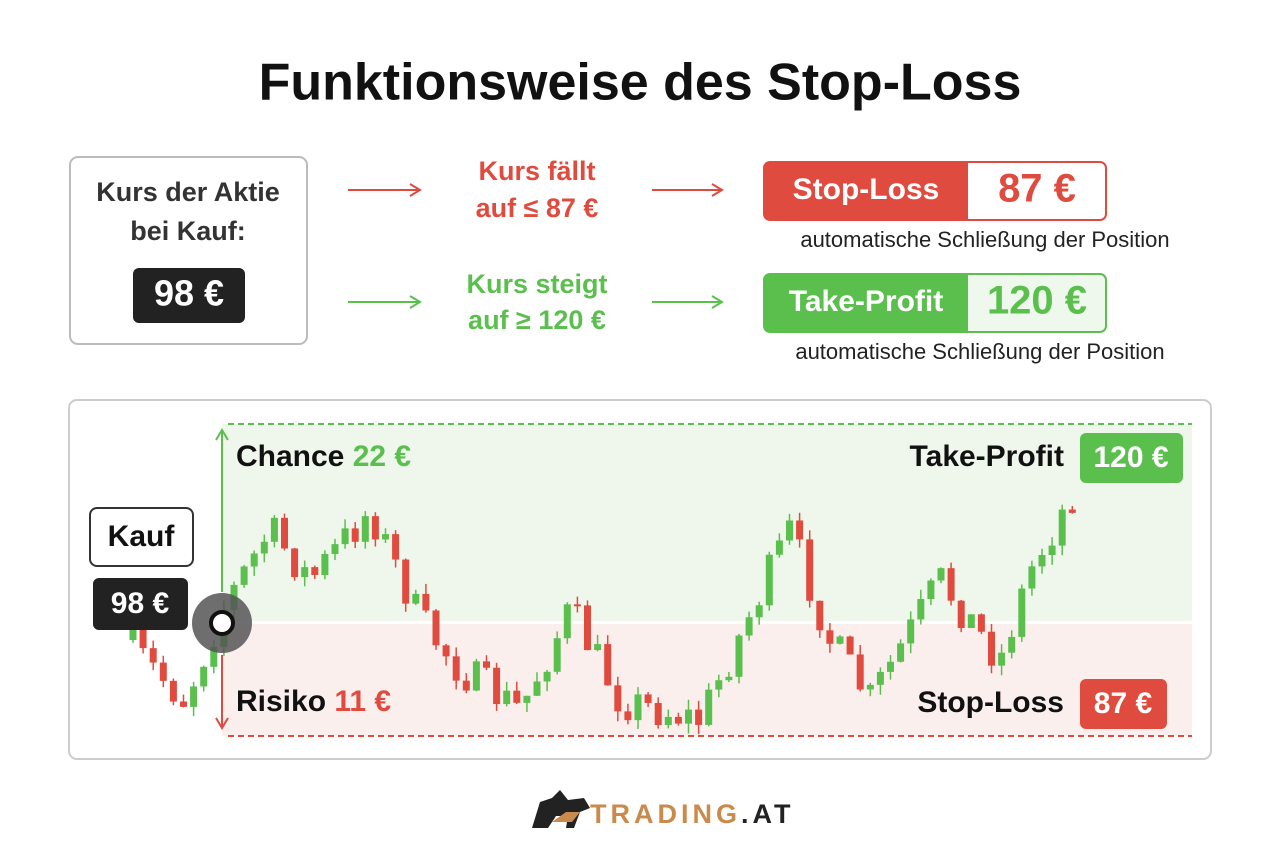  I want to click on logo: TRADING.AT, so click(663, 809).